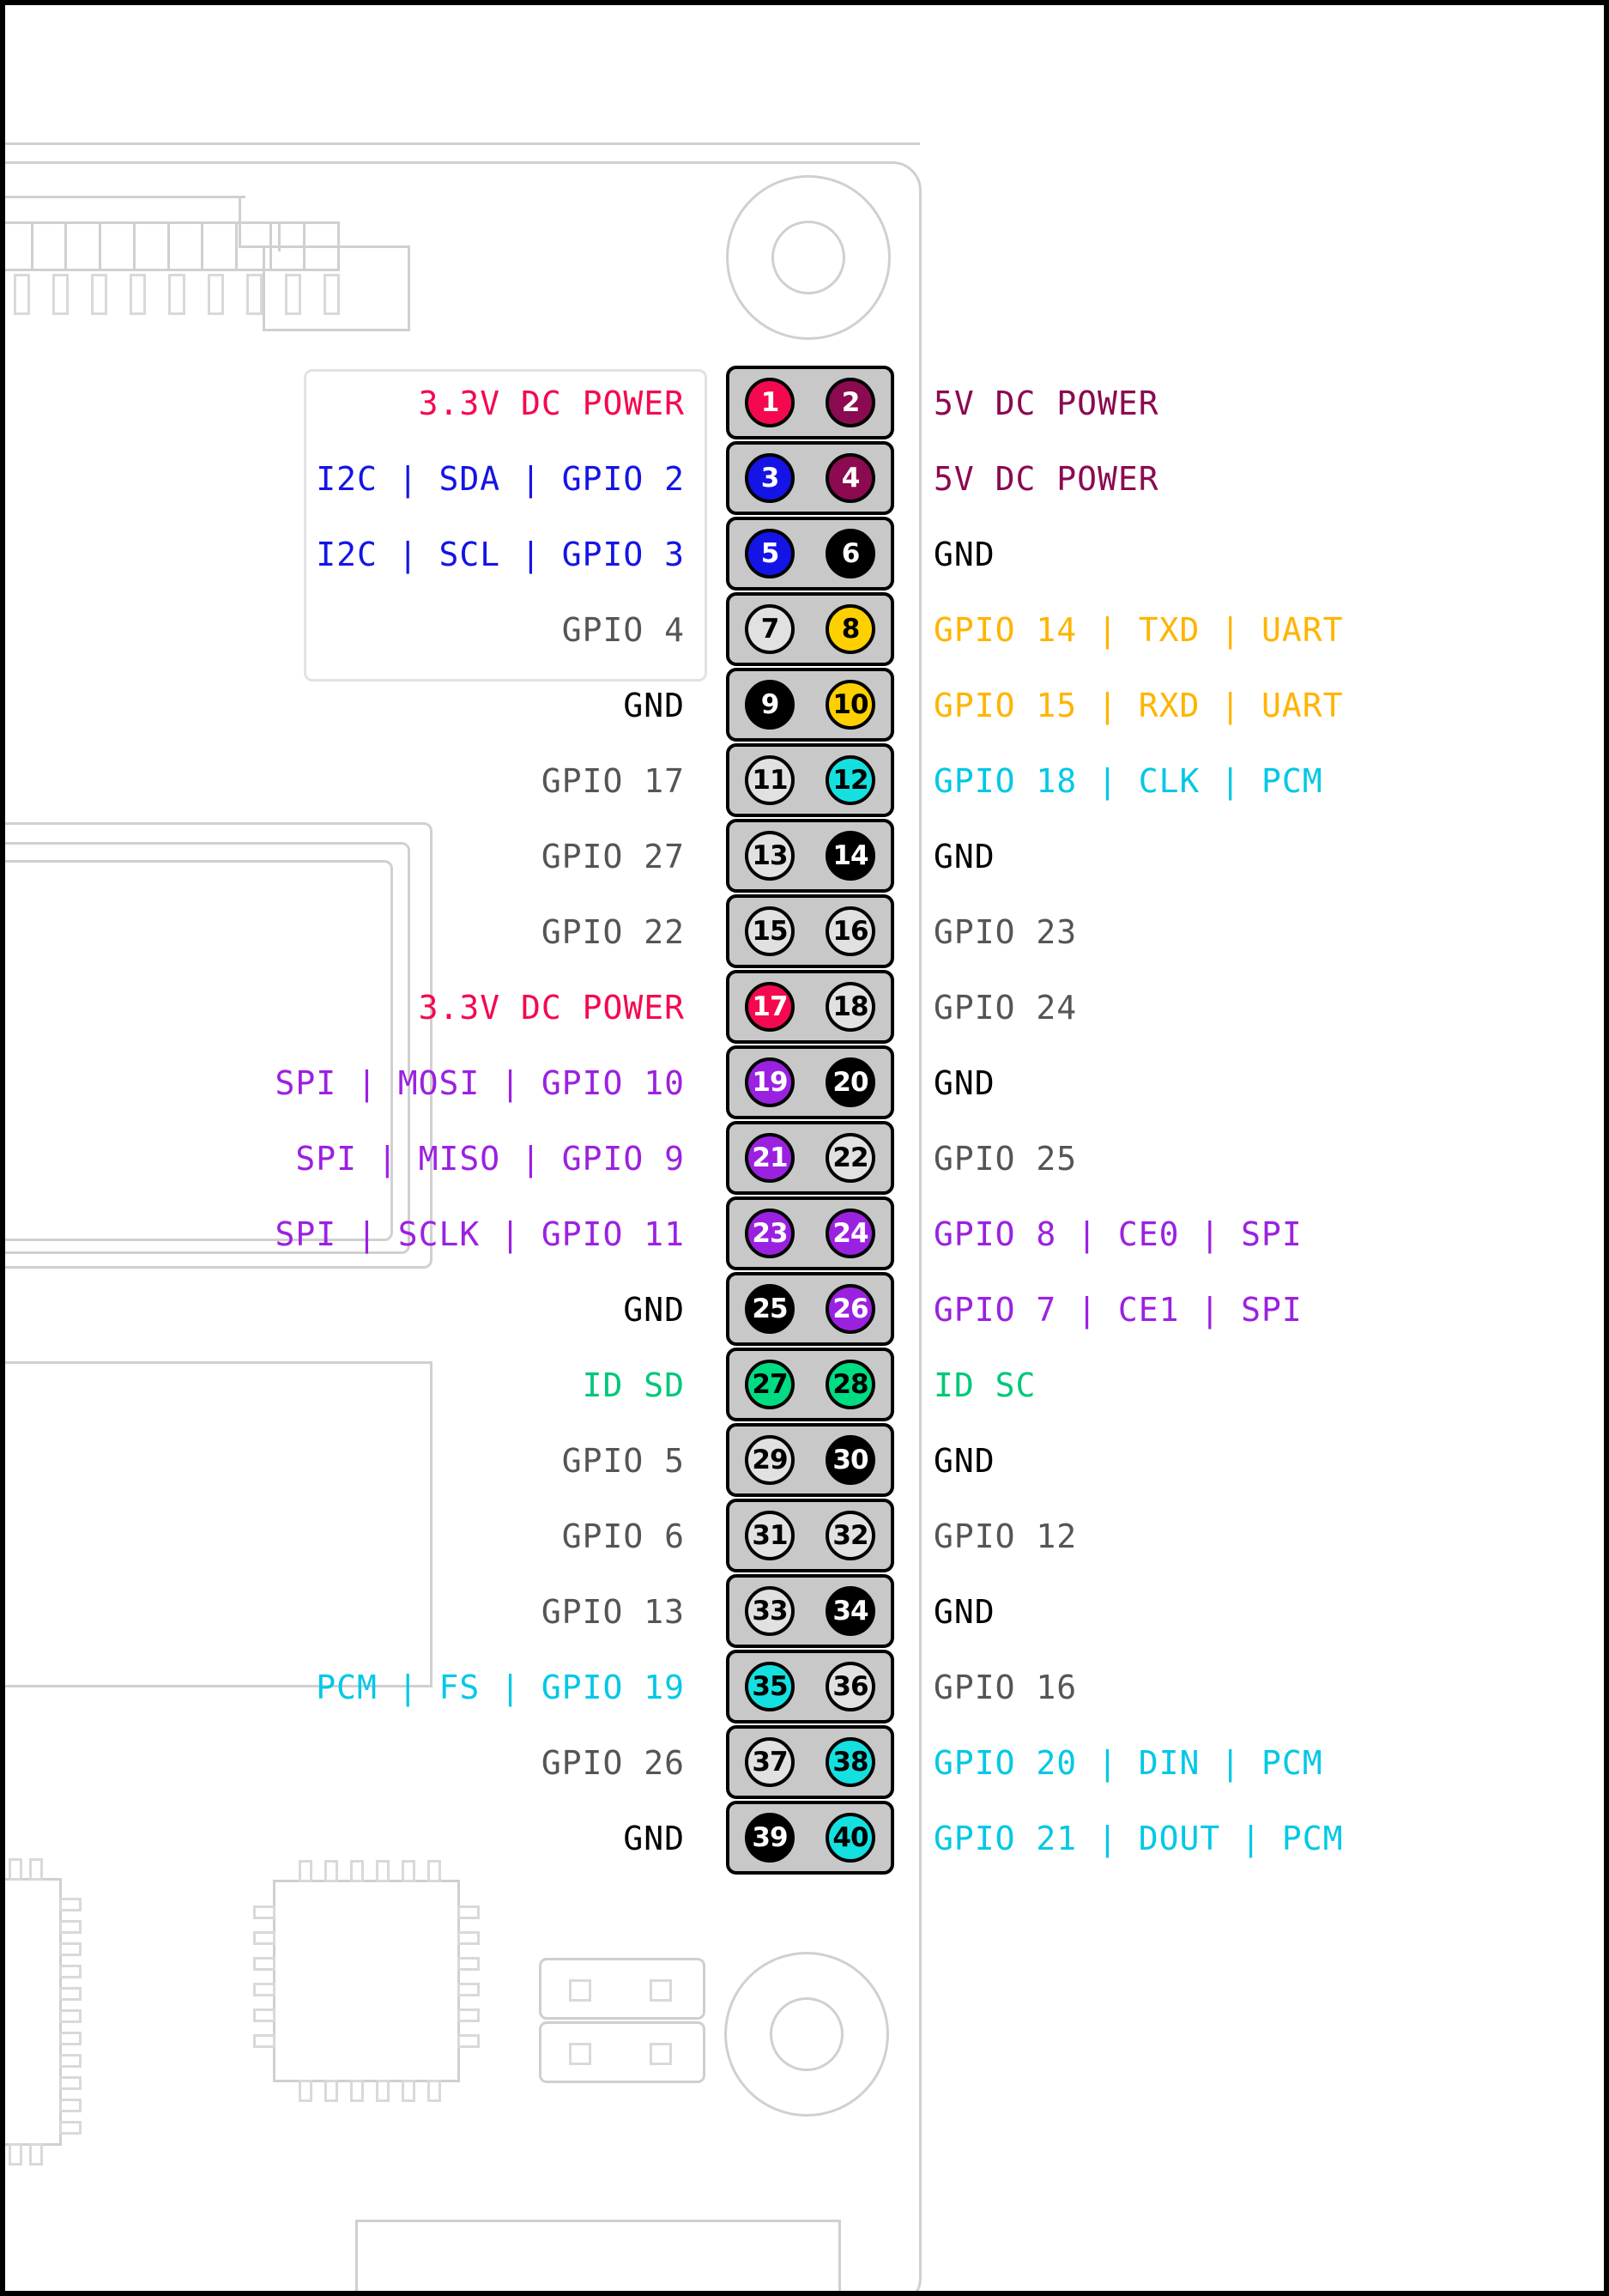 The width and height of the screenshot is (1609, 2296). I want to click on pin-pair-row: 39 40, so click(810, 1838).